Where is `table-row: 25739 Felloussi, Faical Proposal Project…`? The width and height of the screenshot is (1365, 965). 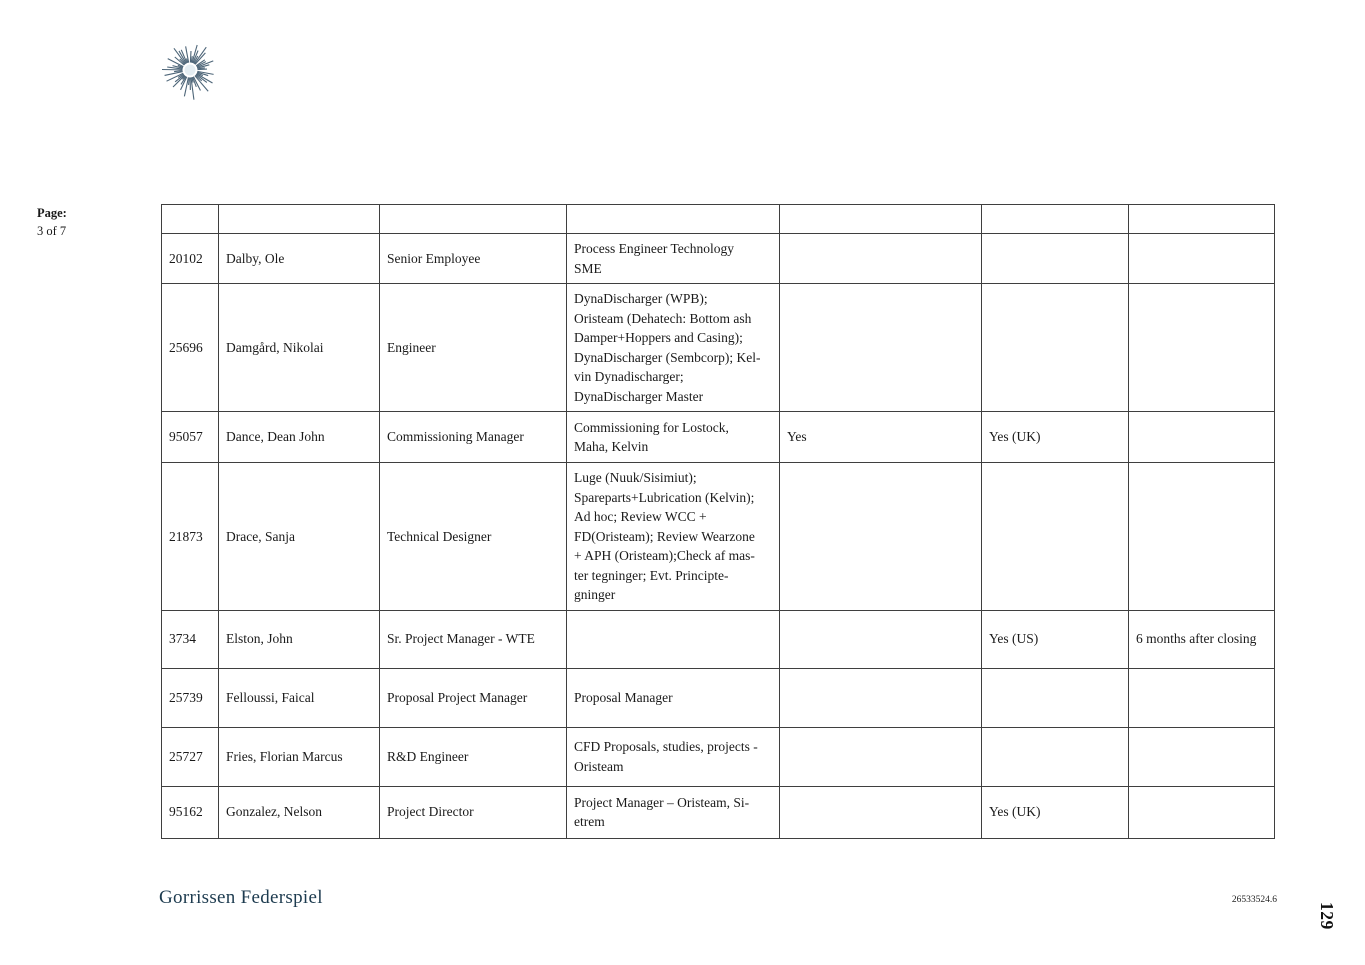
table-row: 25739 Felloussi, Faical Proposal Project… is located at coordinates (718, 697).